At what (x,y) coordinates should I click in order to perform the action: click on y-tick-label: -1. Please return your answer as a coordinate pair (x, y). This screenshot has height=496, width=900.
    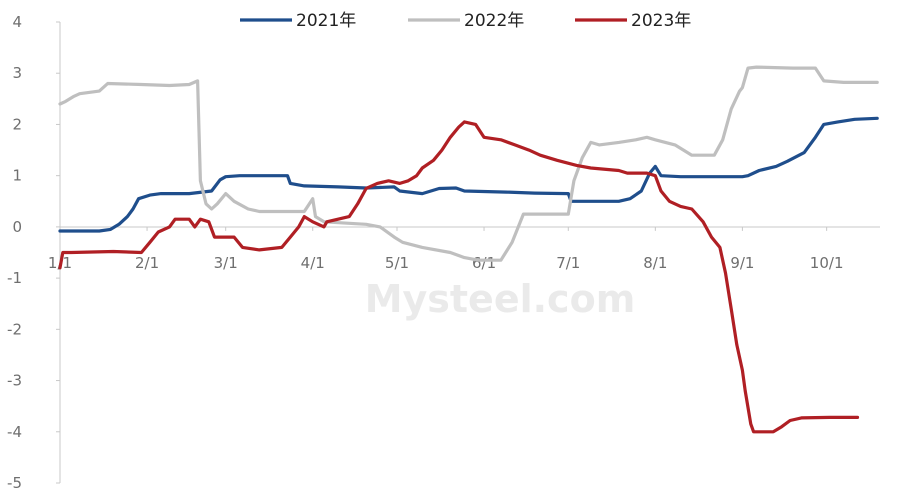
    Looking at the image, I should click on (14, 278).